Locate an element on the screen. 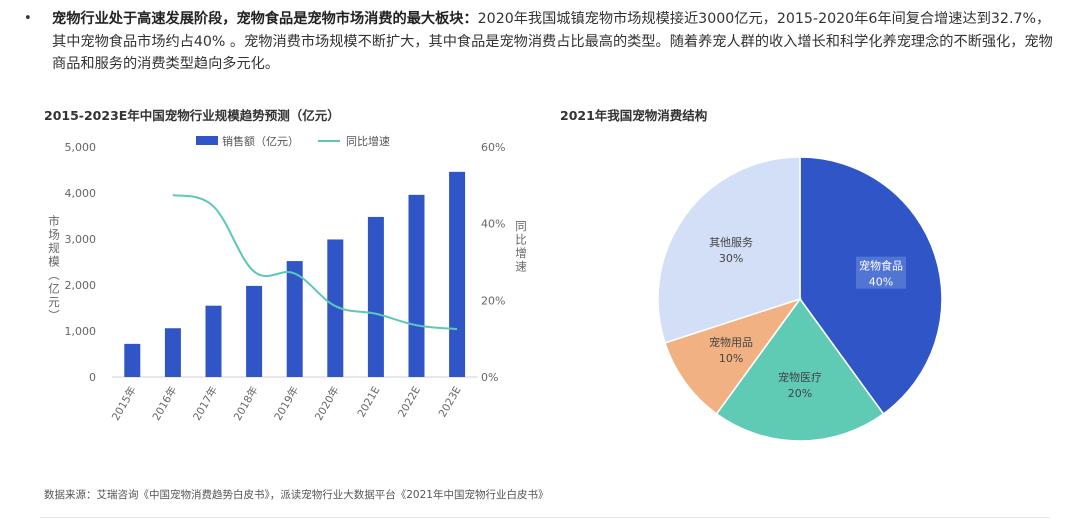  legend-label-growth: 同比增速 is located at coordinates (368, 141).